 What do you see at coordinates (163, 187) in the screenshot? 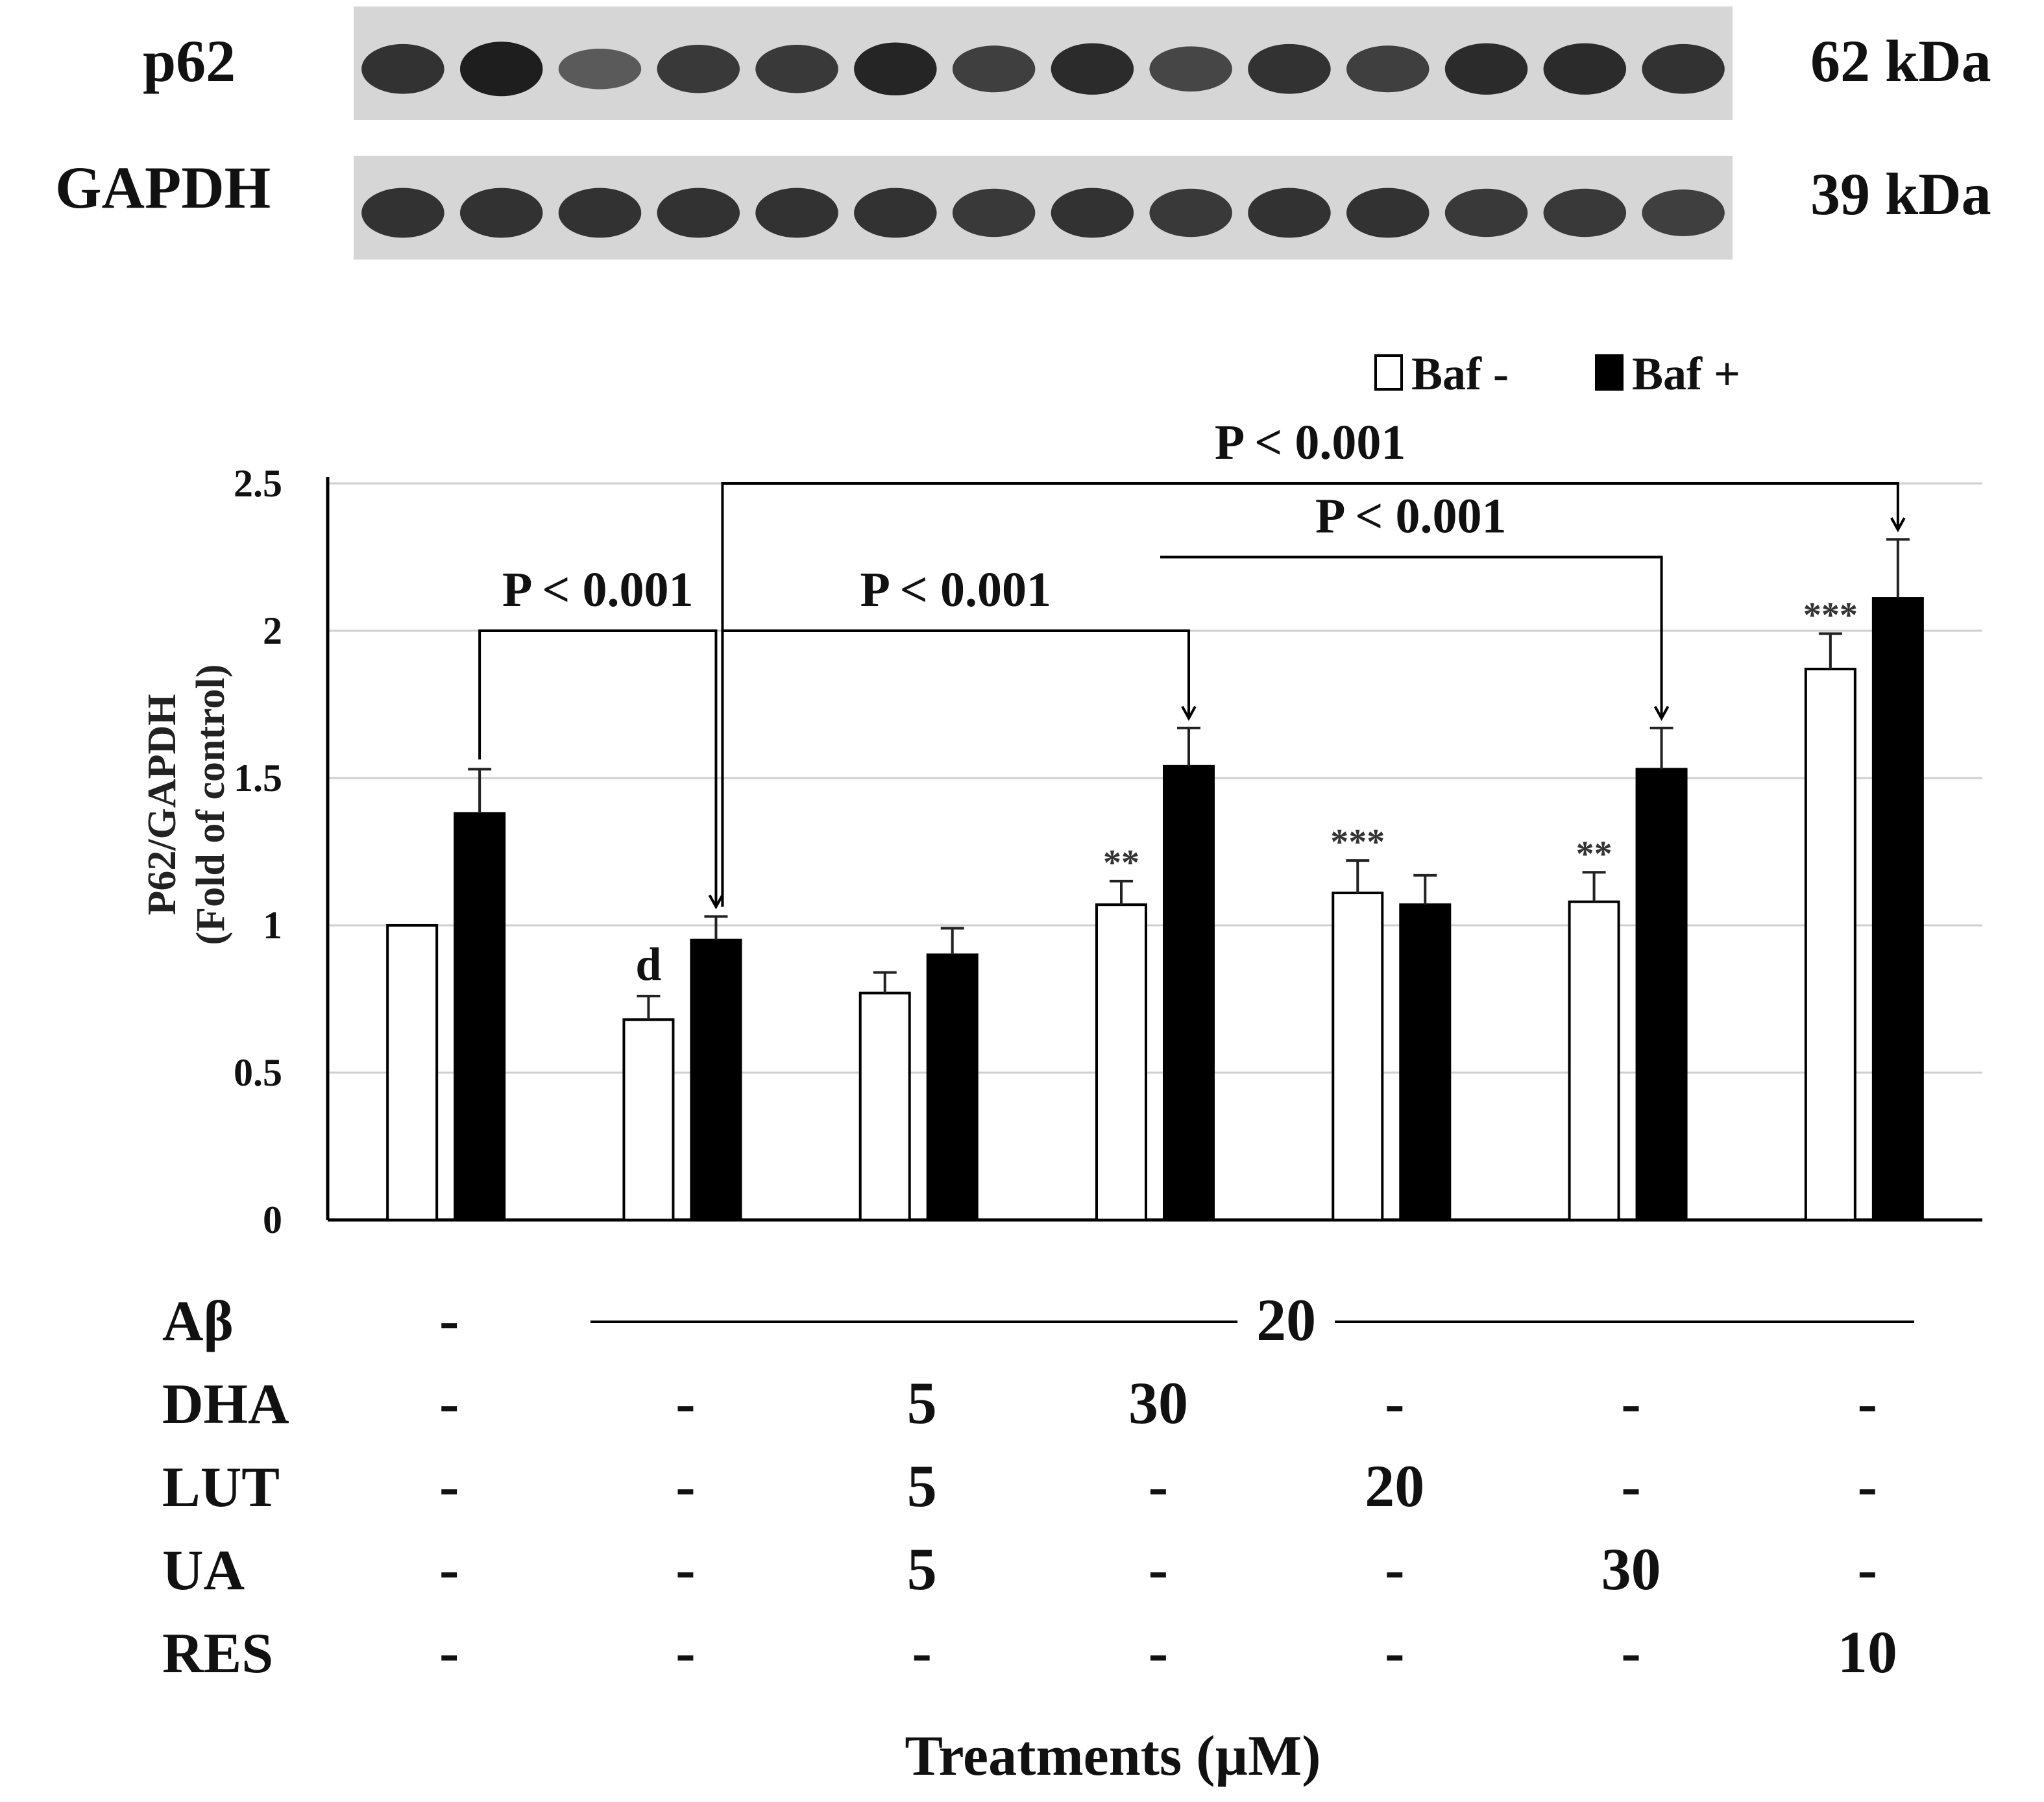
I see `blot-protein-label: GAPDH` at bounding box center [163, 187].